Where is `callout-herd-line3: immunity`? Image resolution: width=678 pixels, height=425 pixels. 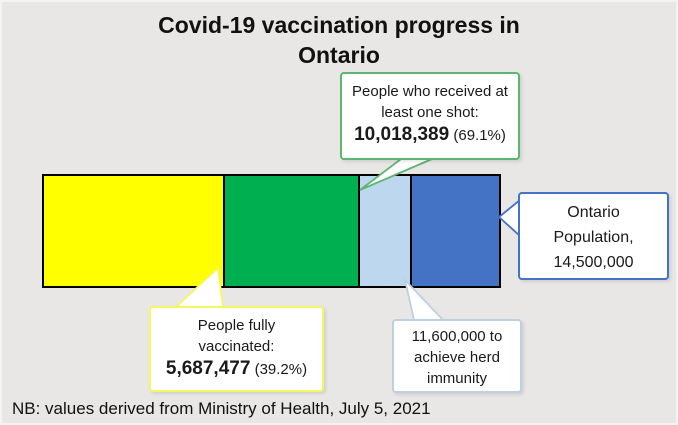
callout-herd-line3: immunity is located at coordinates (456, 378).